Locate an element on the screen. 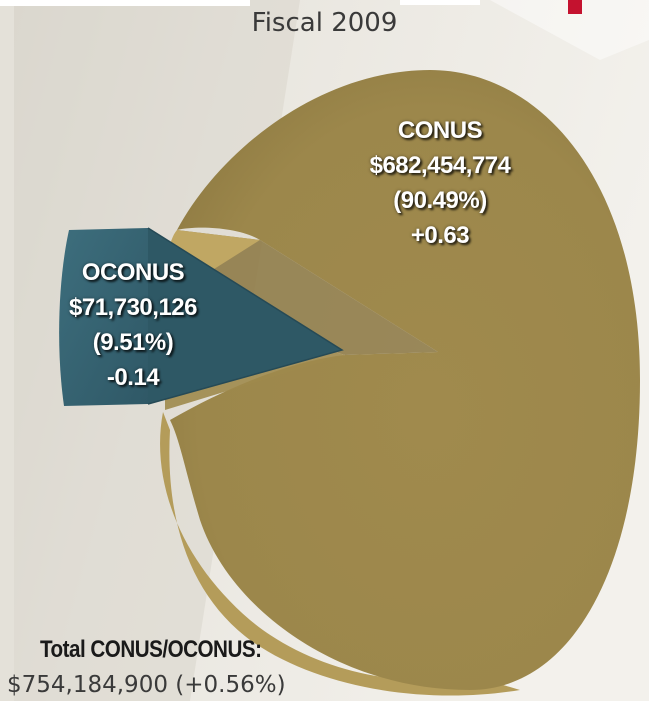 This screenshot has width=649, height=706. total-label: Total CONUS/OCONUS: is located at coordinates (151, 649).